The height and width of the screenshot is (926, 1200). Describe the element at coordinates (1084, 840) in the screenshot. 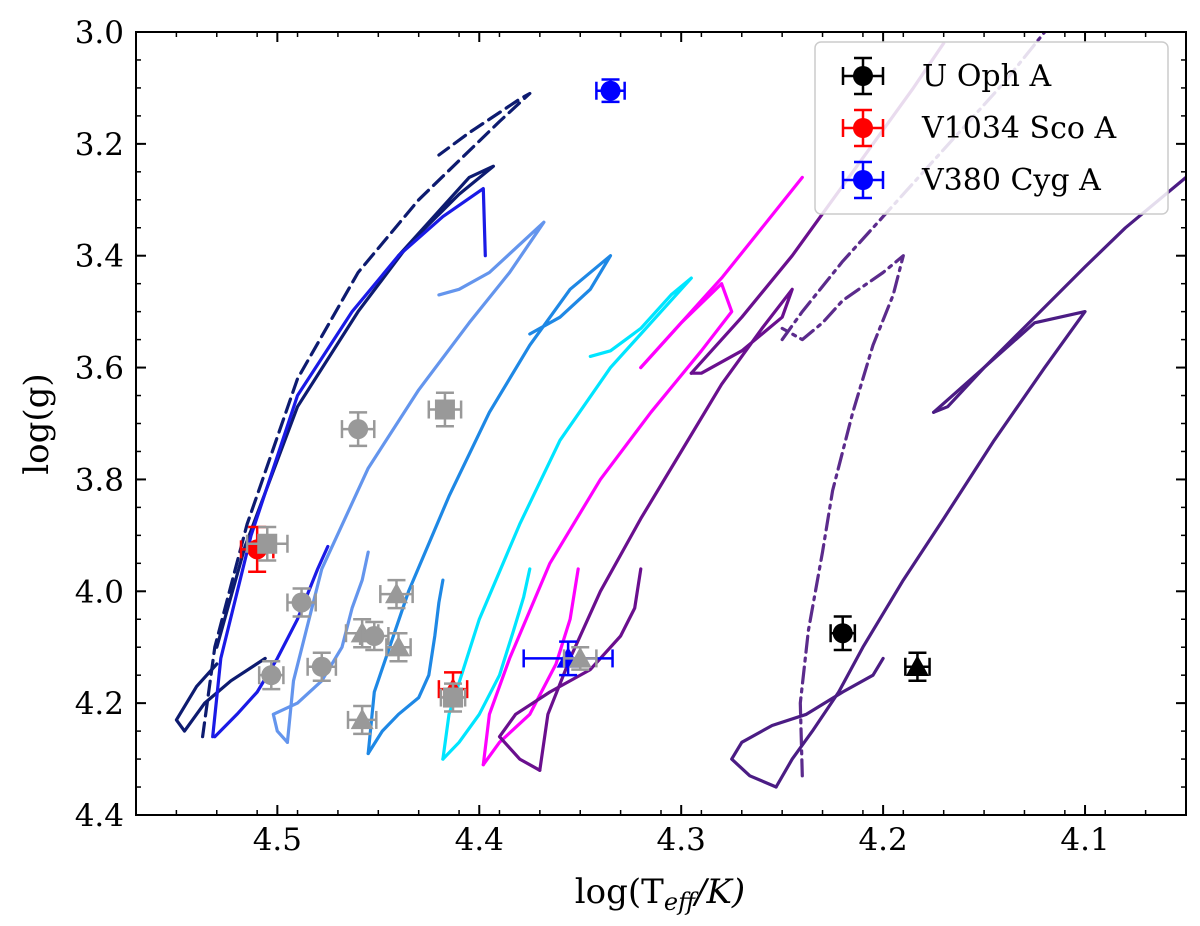

I see `x-tick-label: 4.1` at that location.